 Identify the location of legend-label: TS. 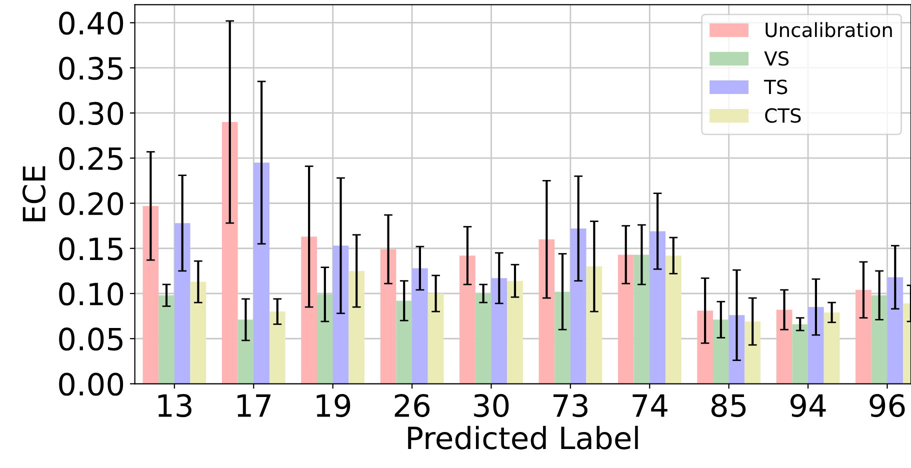
(776, 87).